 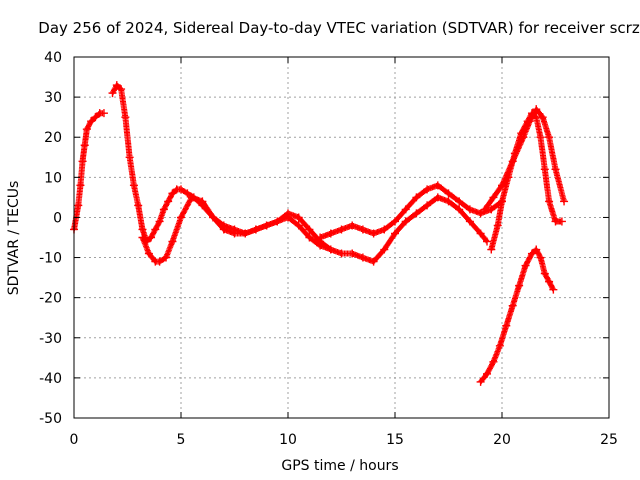 What do you see at coordinates (53, 98) in the screenshot?
I see `y-tick-label: 30` at bounding box center [53, 98].